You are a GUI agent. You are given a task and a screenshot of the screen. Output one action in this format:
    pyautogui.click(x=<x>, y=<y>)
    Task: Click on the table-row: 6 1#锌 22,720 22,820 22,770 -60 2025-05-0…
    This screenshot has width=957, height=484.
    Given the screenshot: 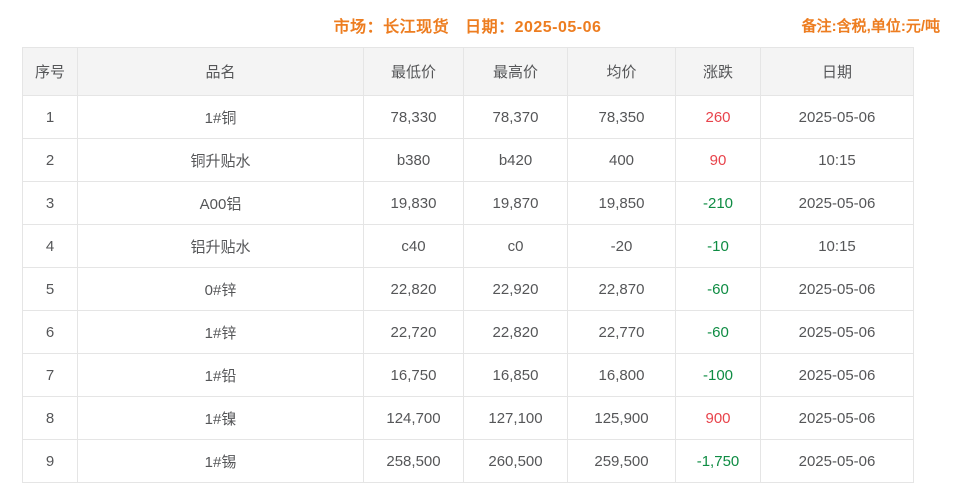 What is the action you would take?
    pyautogui.click(x=468, y=332)
    